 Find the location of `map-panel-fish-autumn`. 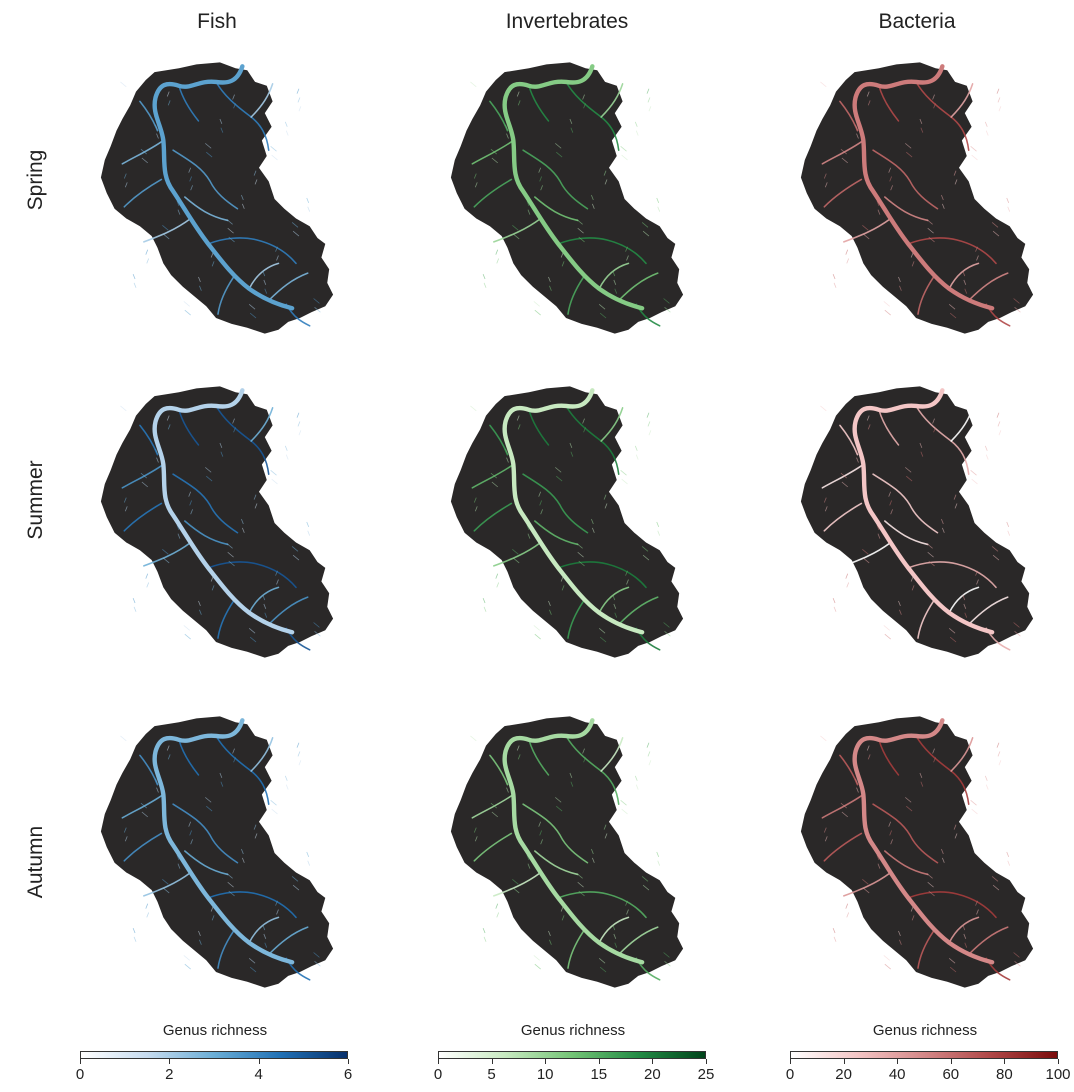

map-panel-fish-autumn is located at coordinates (217, 852).